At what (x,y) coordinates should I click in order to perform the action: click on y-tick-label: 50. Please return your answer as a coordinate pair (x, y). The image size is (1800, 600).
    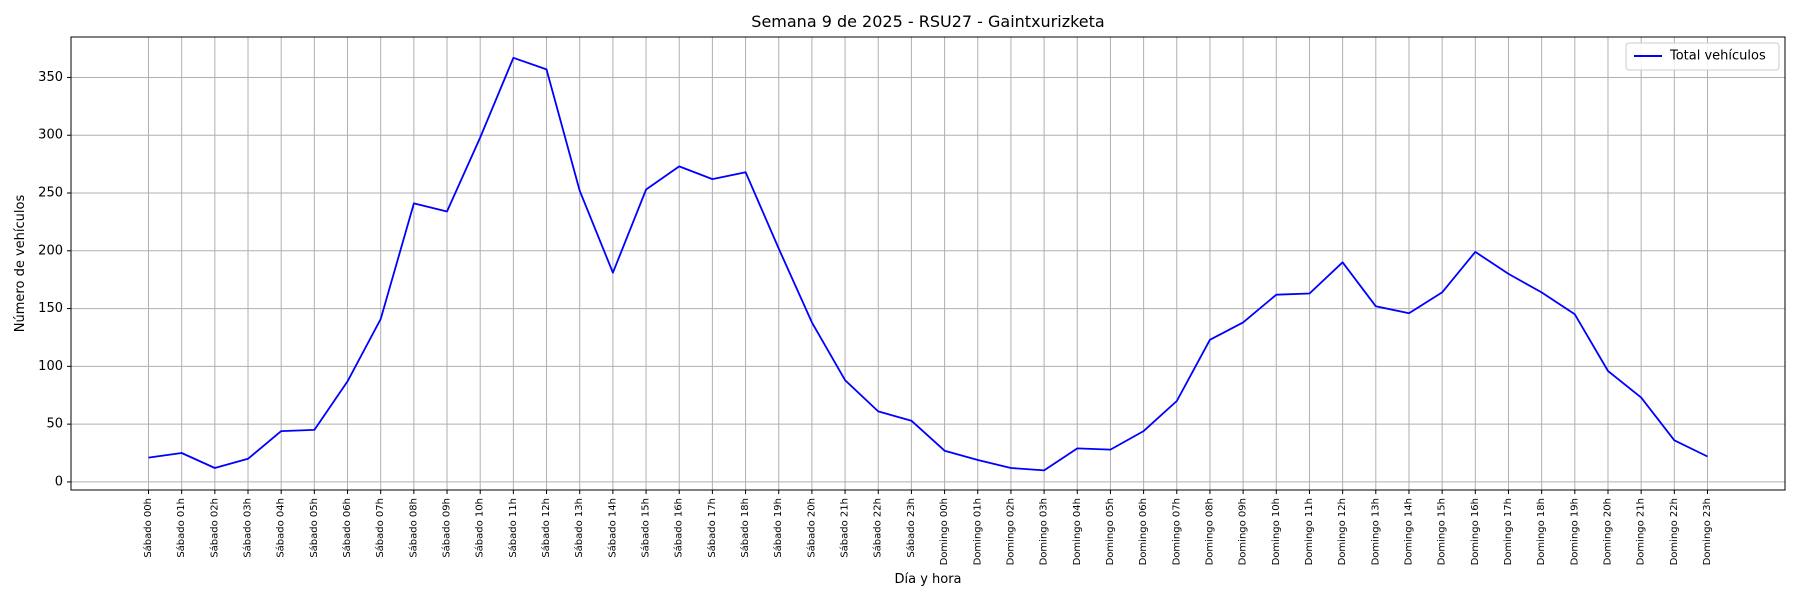
    Looking at the image, I should click on (54, 424).